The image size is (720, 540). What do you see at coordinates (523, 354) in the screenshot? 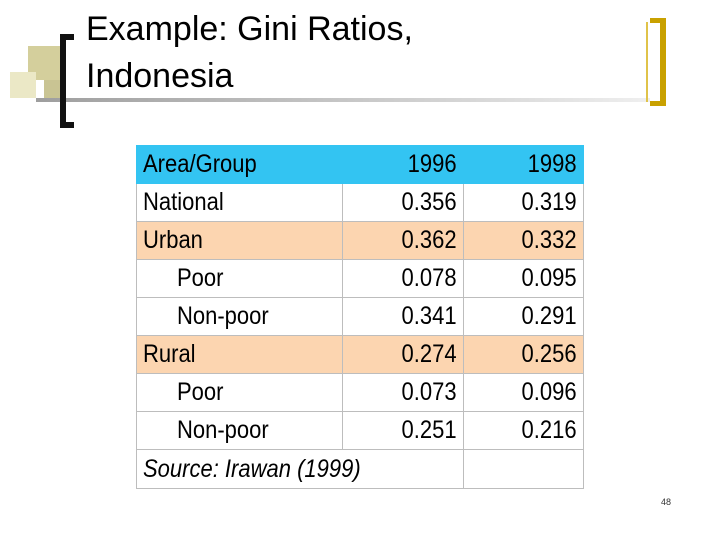
I see `value-1998: 0.256` at bounding box center [523, 354].